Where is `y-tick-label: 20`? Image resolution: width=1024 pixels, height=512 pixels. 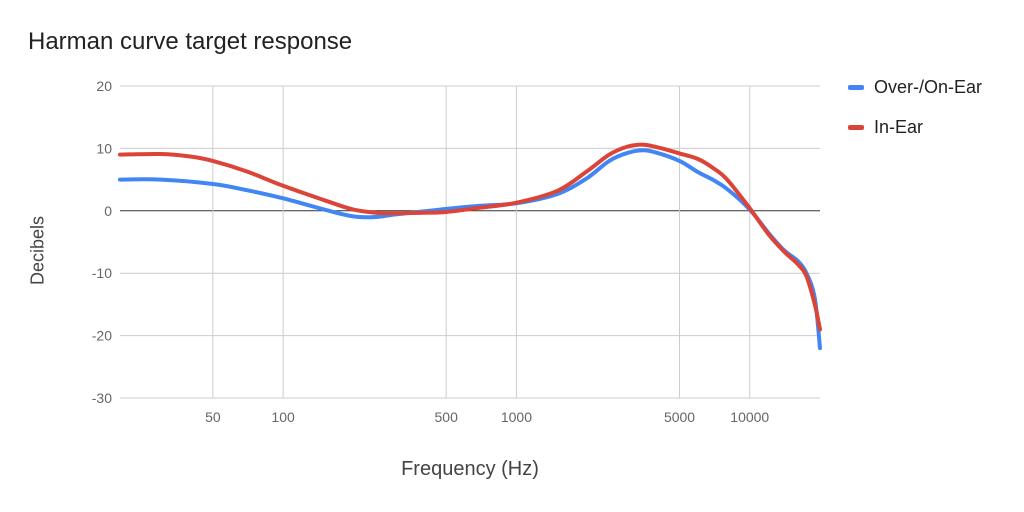
y-tick-label: 20 is located at coordinates (104, 86).